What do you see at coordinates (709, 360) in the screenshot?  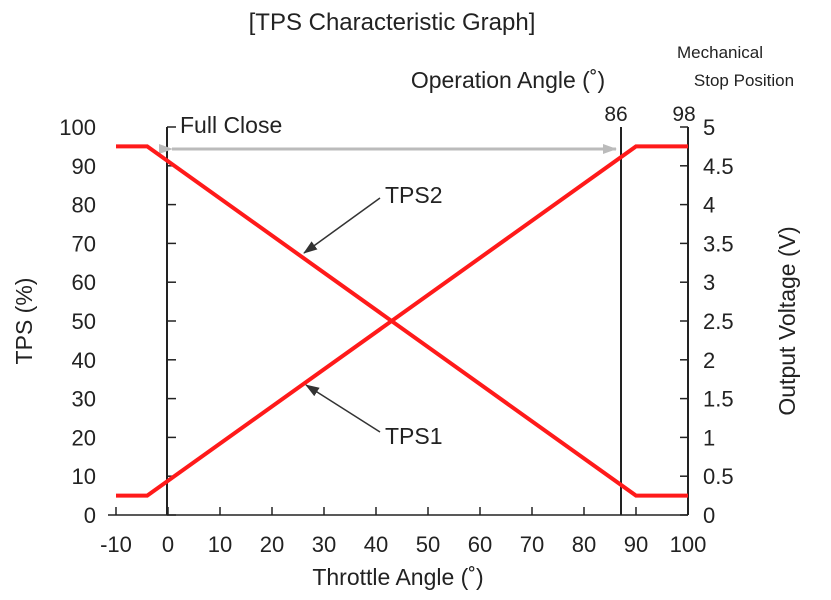 I see `right-tick-label: 2` at bounding box center [709, 360].